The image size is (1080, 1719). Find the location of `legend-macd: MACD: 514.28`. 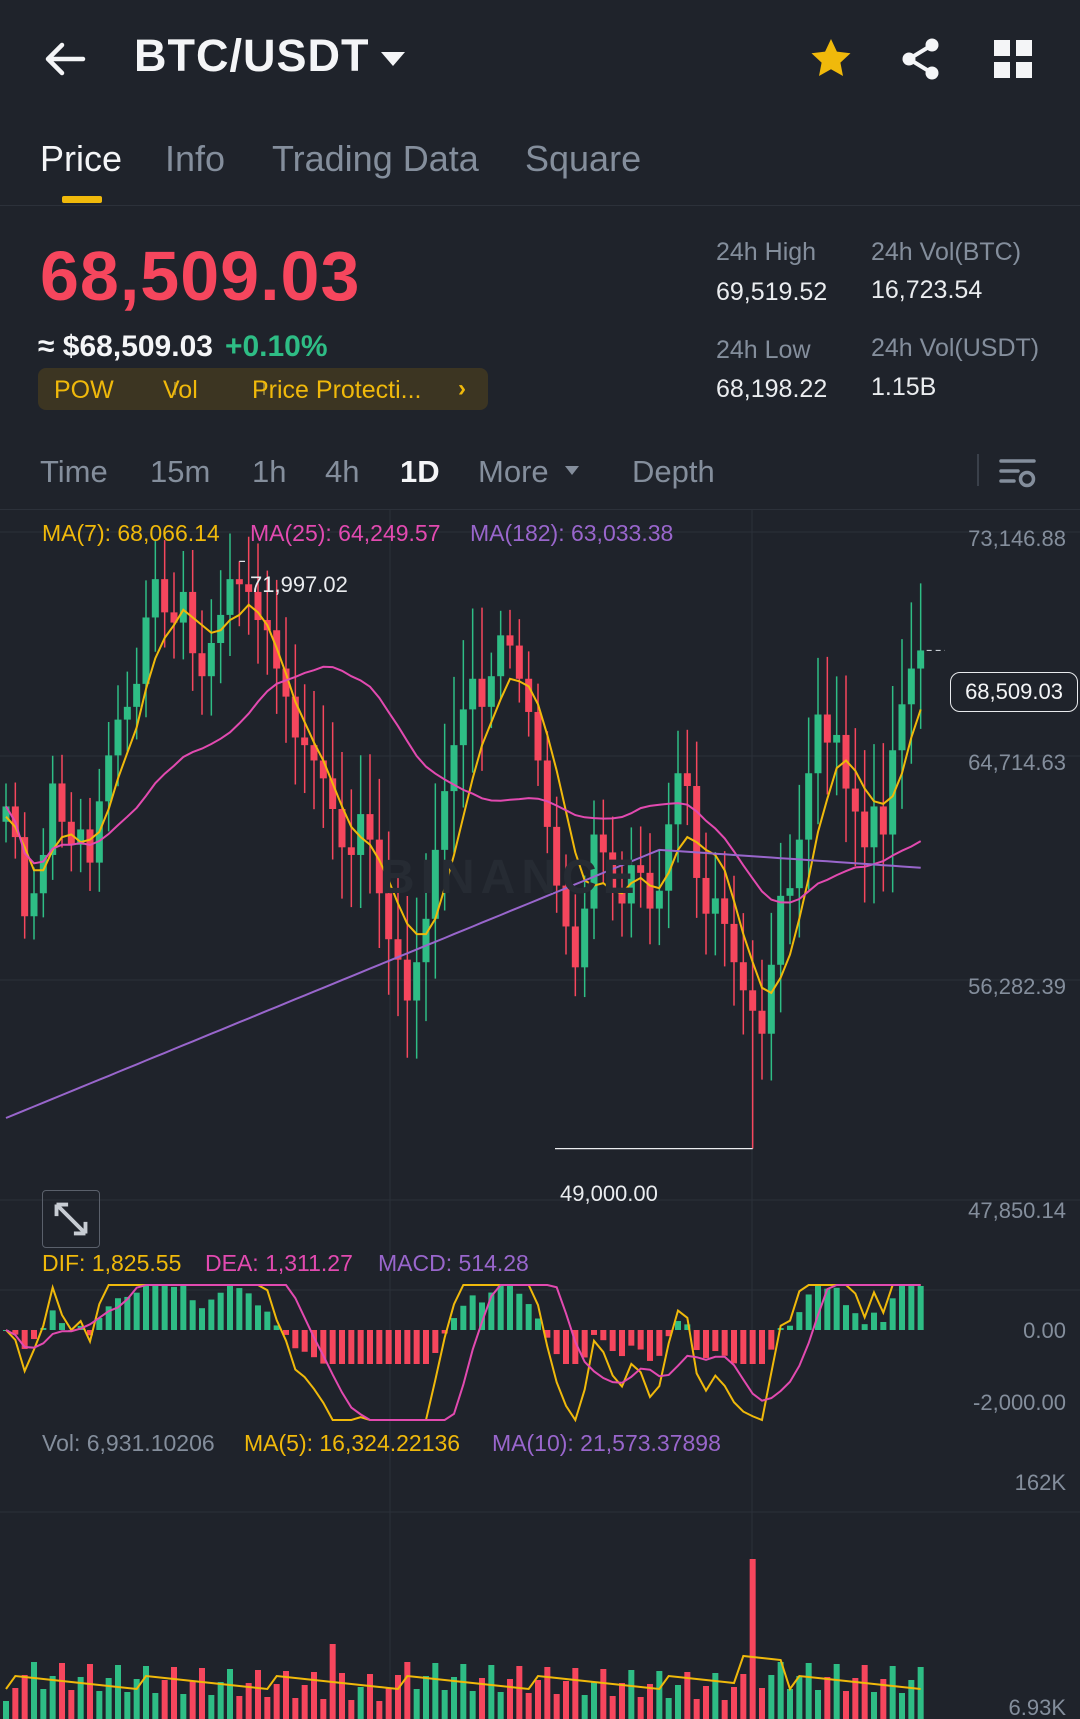

legend-macd: MACD: 514.28 is located at coordinates (453, 1263).